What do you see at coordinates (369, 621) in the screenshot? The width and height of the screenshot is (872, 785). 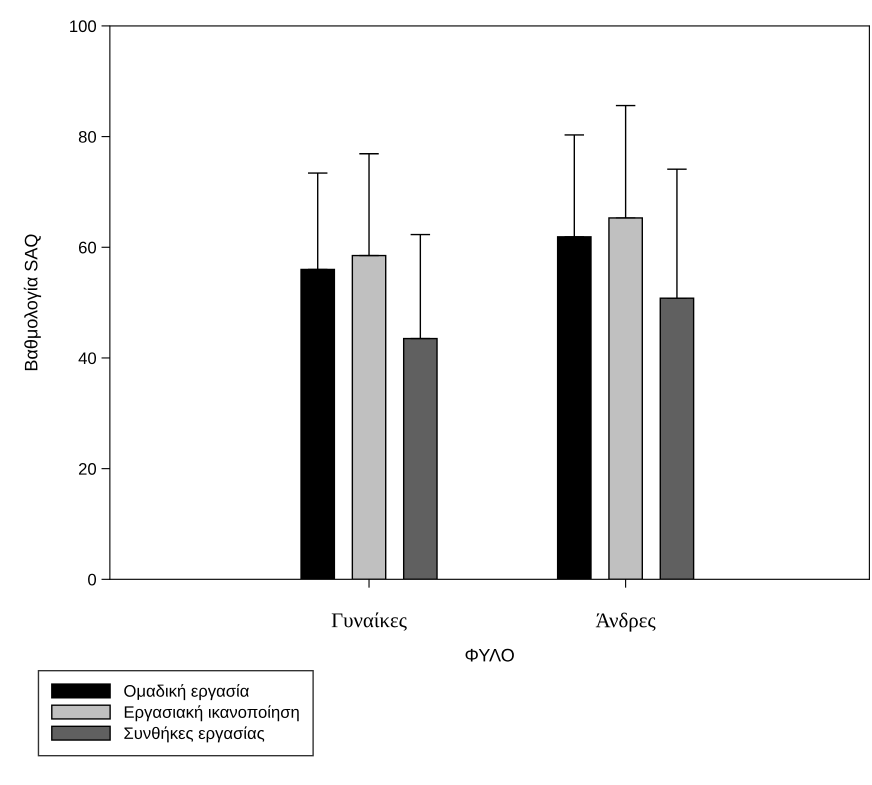 I see `x-tick-label: Γυναίκες` at bounding box center [369, 621].